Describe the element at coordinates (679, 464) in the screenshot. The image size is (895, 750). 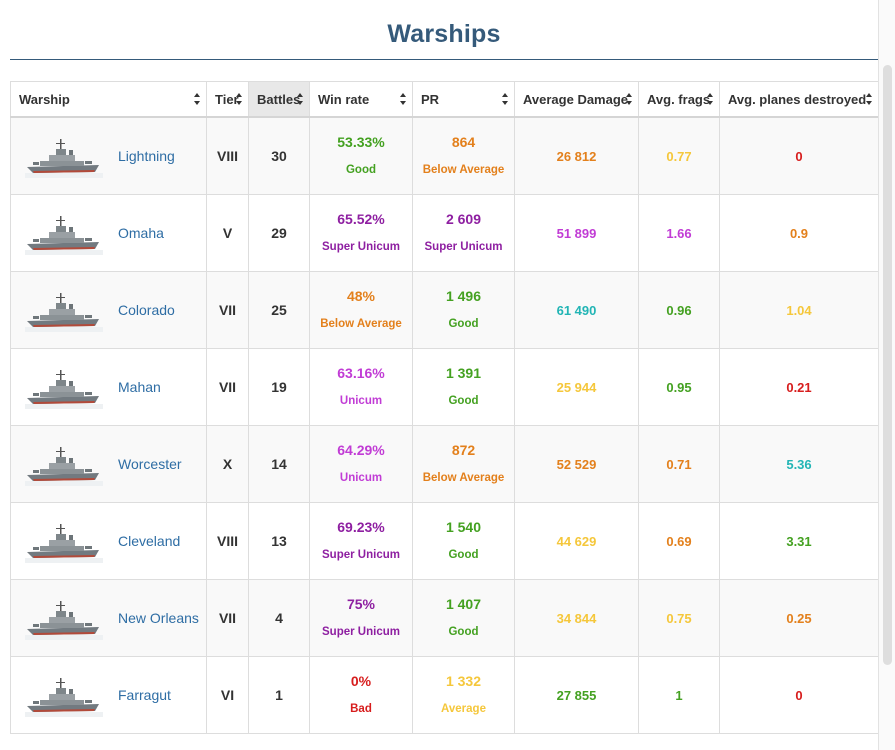
I see `avg-frags-cell: 0.71` at that location.